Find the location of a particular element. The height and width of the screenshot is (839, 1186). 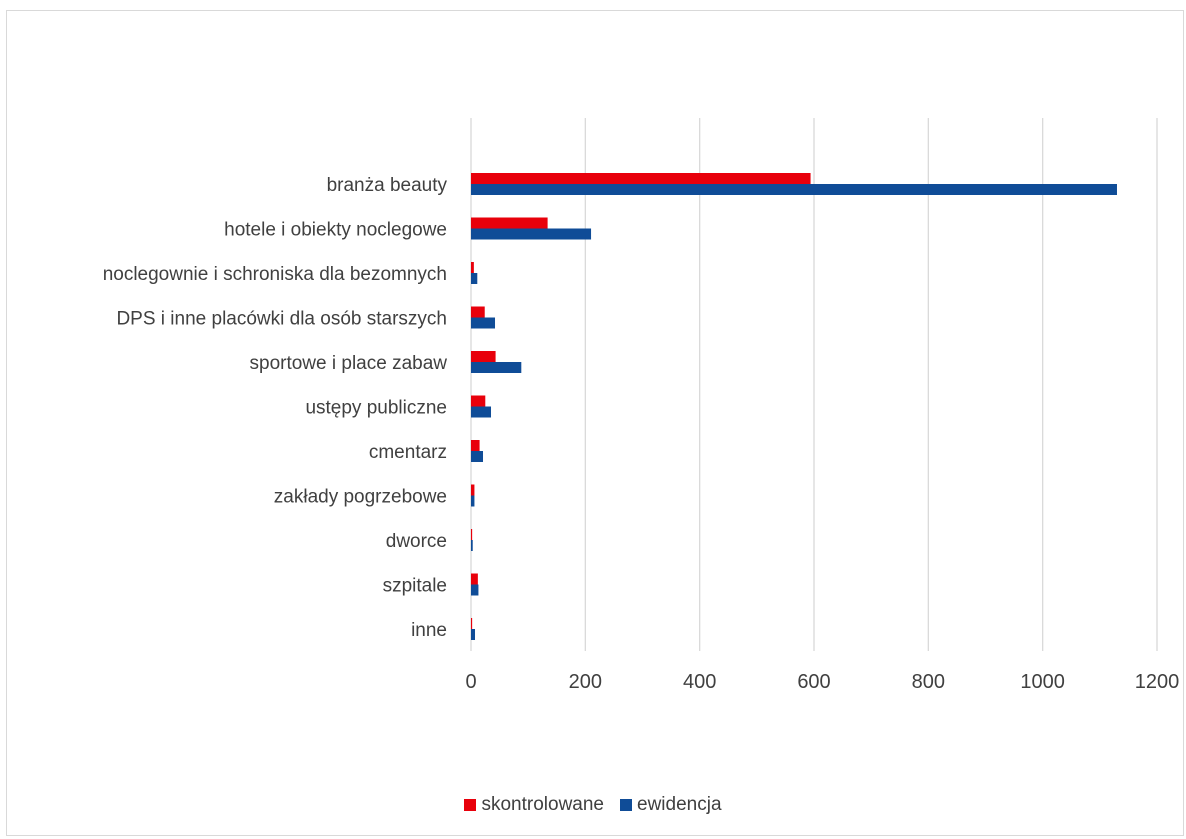

legend-item-skontrolowane: skontrolowane is located at coordinates (534, 805).